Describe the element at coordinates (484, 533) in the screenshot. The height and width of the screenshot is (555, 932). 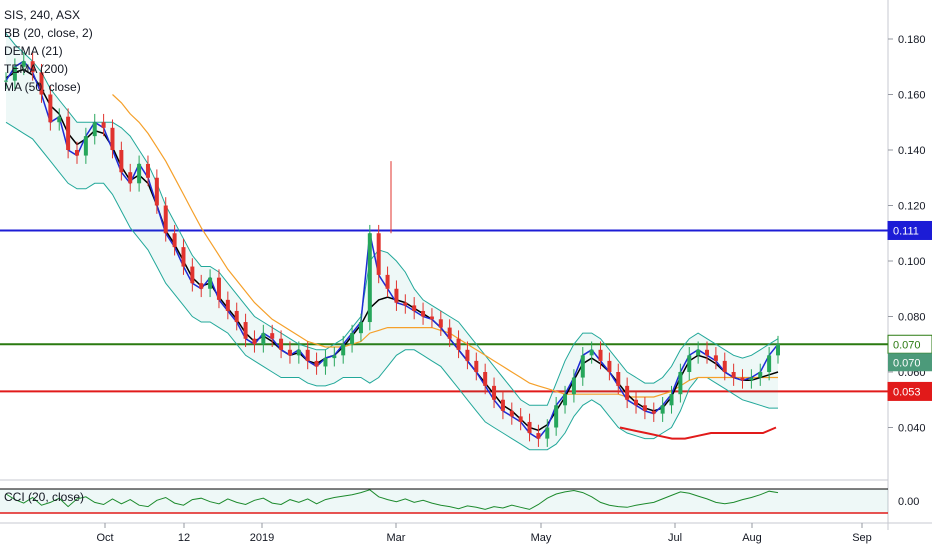
I see `x-axis: Oct 12 2019 Mar May Jul Aug Sep` at that location.